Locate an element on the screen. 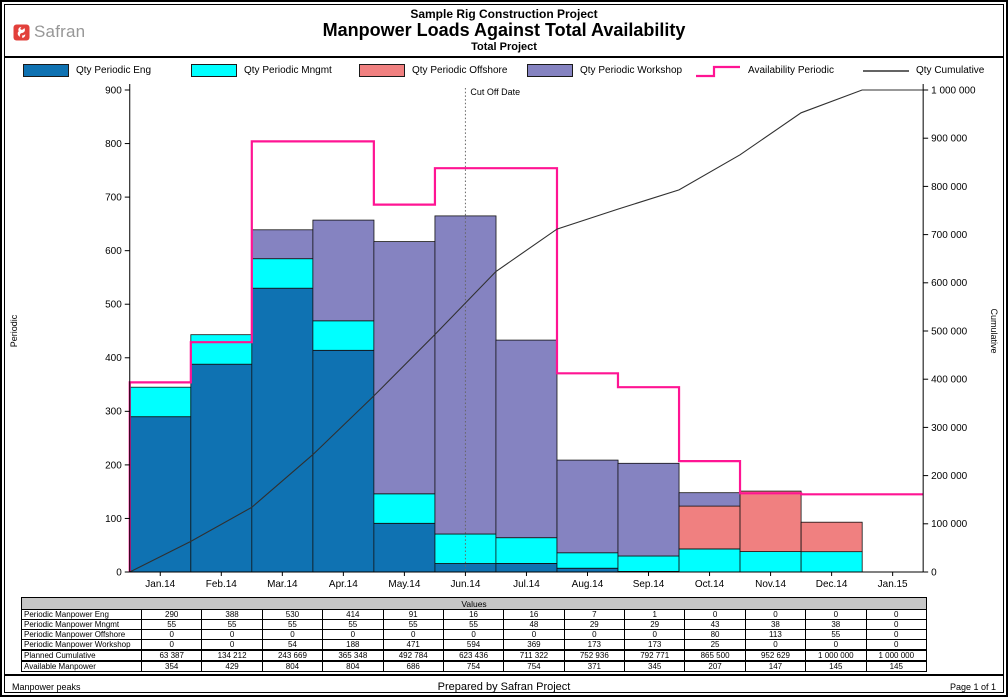  right-axis-tick-label: 800 000 is located at coordinates (949, 187).